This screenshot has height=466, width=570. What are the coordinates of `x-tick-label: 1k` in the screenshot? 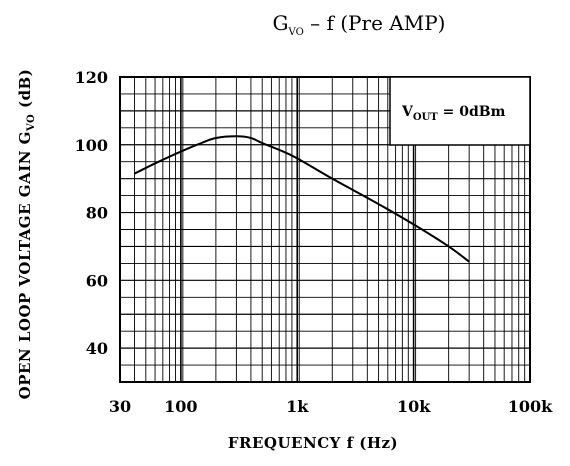 It's located at (297, 406).